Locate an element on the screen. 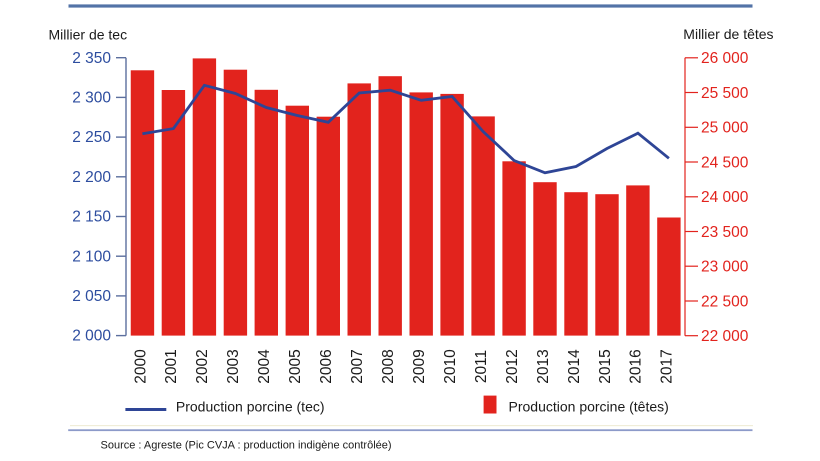  svg-text: 2010 is located at coordinates (450, 366).